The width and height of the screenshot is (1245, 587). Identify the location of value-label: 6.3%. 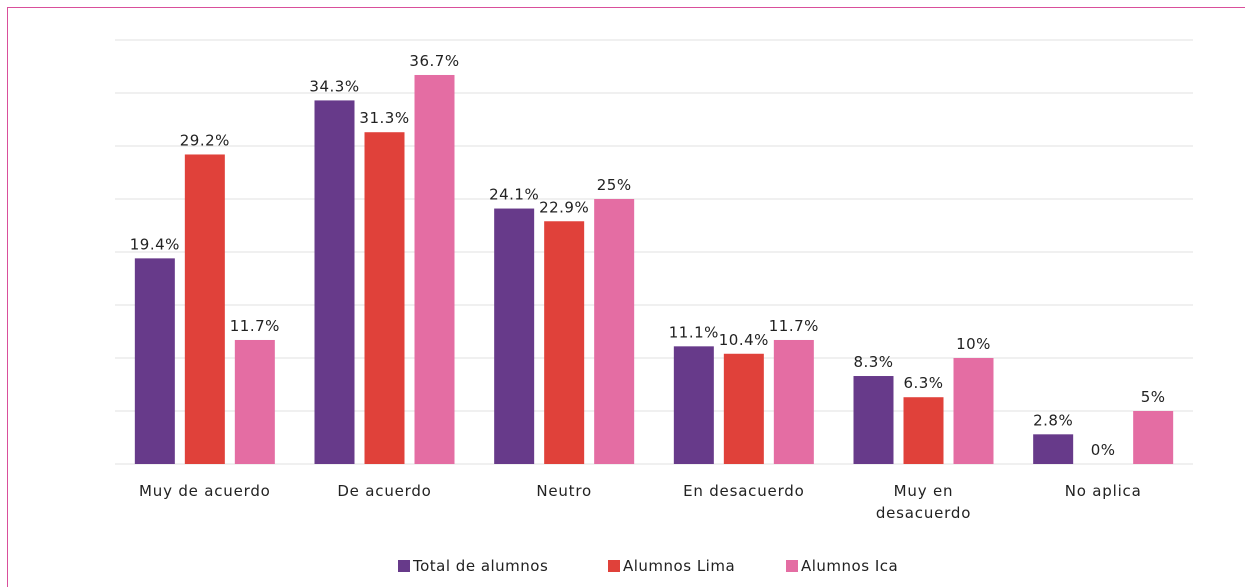
(923, 383).